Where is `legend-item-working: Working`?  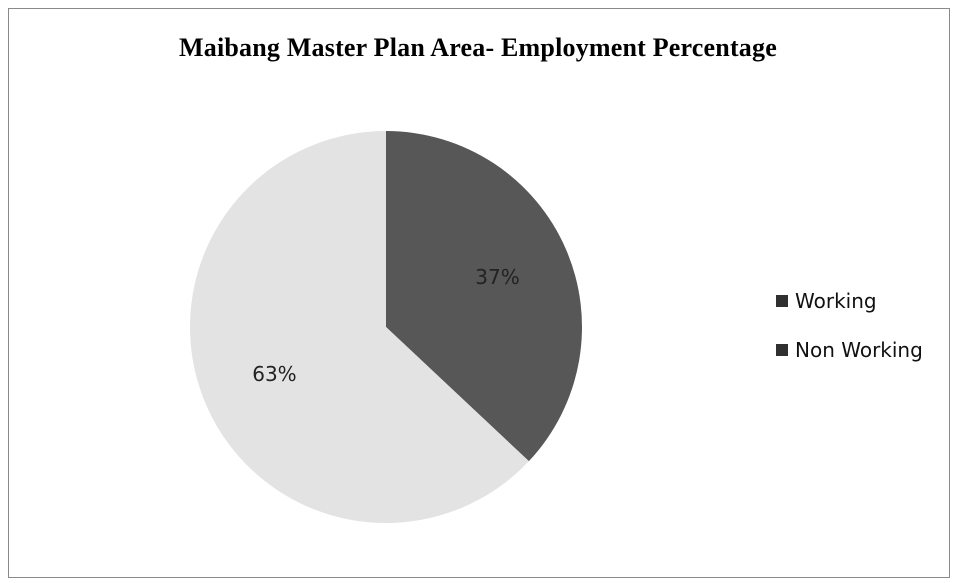
legend-item-working: Working is located at coordinates (849, 301).